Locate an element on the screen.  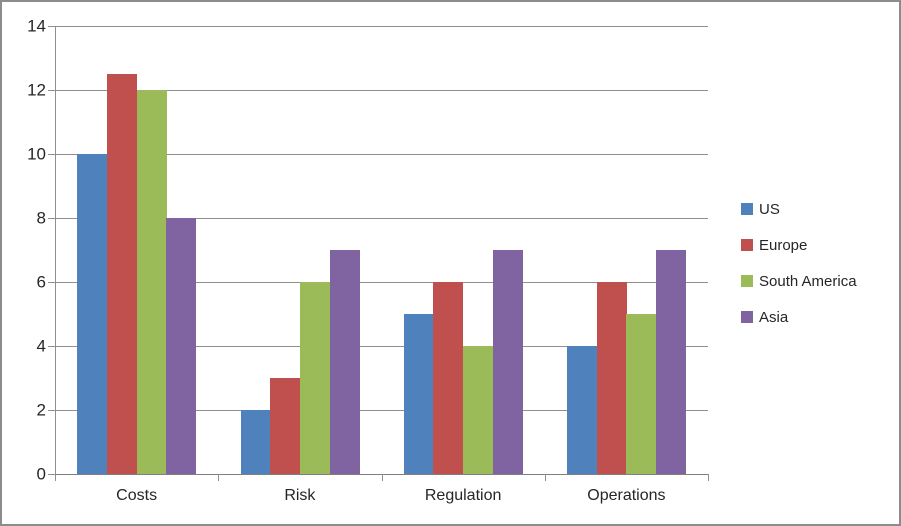
legend-item-asia: Asia is located at coordinates (764, 317).